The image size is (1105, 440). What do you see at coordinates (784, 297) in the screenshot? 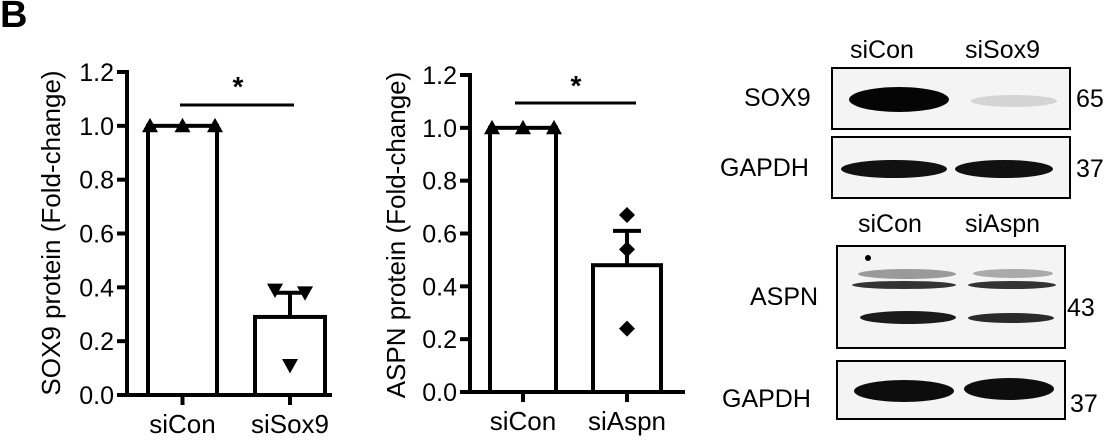
I see `protein-label: ASPN` at bounding box center [784, 297].